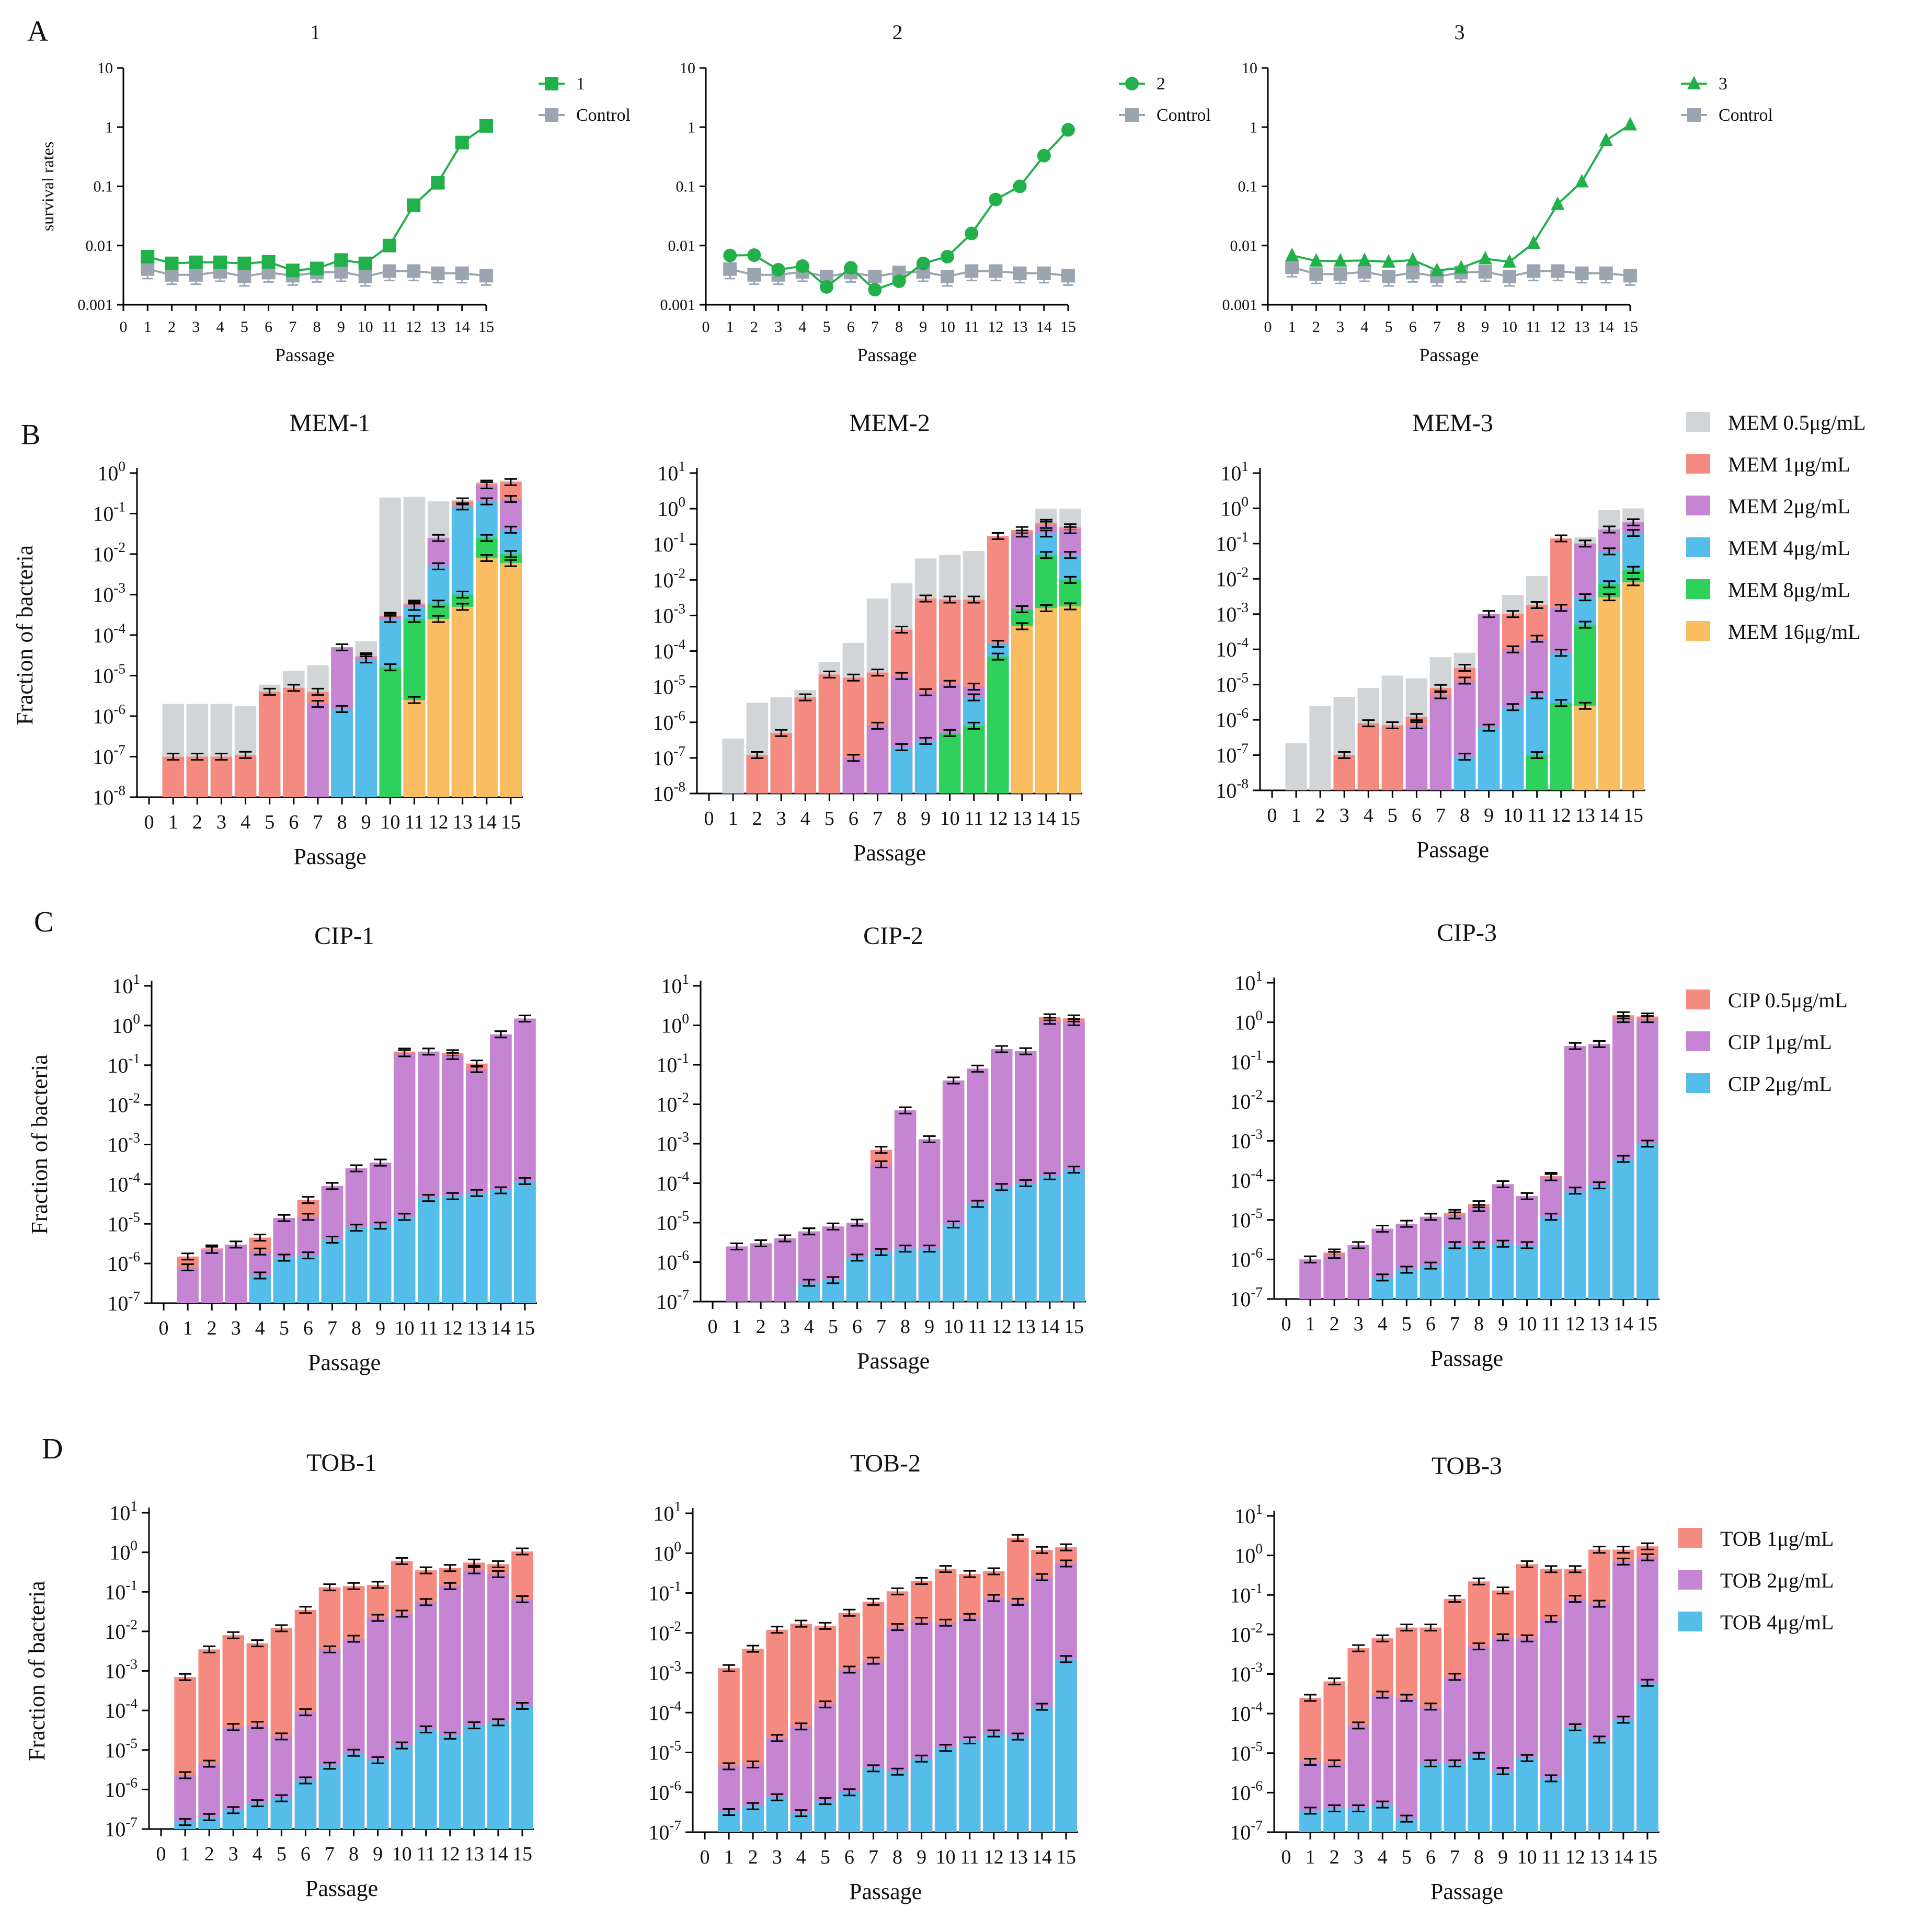  Describe the element at coordinates (221, 822) in the screenshot. I see `x-tick-label: 3` at that location.